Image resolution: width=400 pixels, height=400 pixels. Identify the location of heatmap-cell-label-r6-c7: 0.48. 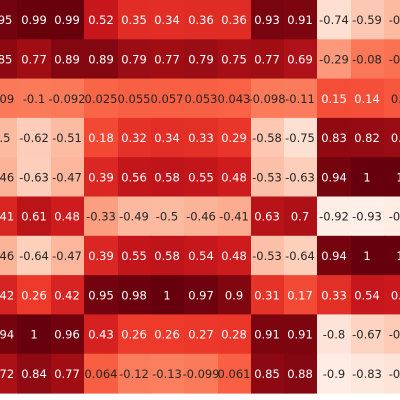
(234, 256).